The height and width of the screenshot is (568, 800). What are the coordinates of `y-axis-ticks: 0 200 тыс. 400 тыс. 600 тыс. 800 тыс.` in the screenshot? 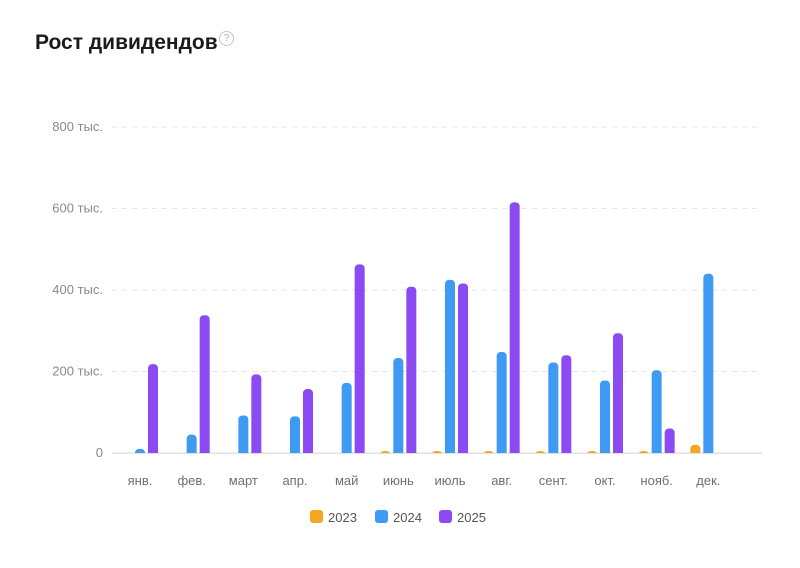 It's located at (77, 289).